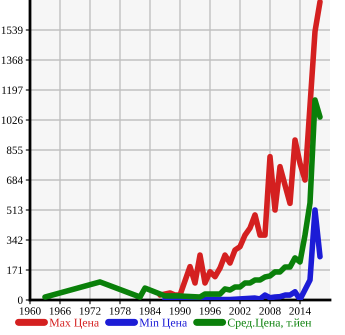 The height and width of the screenshot is (335, 345). Describe the element at coordinates (14, 270) in the screenshot. I see `y-tick-label: 171` at that location.